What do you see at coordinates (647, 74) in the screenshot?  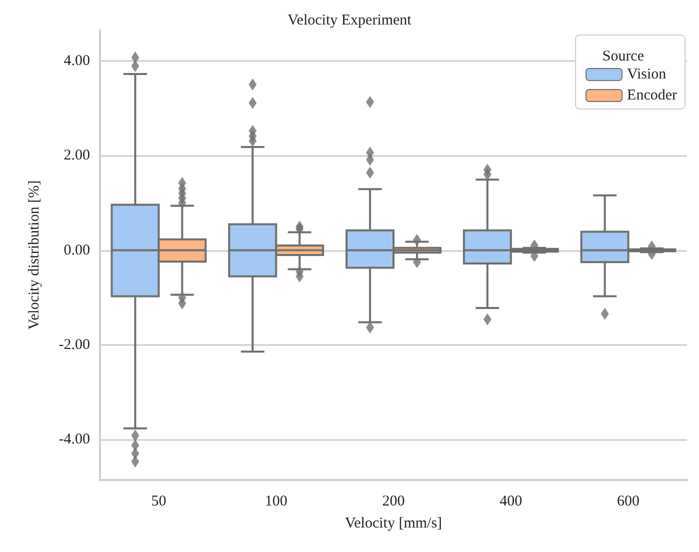 I see `legend-label: Vision` at bounding box center [647, 74].